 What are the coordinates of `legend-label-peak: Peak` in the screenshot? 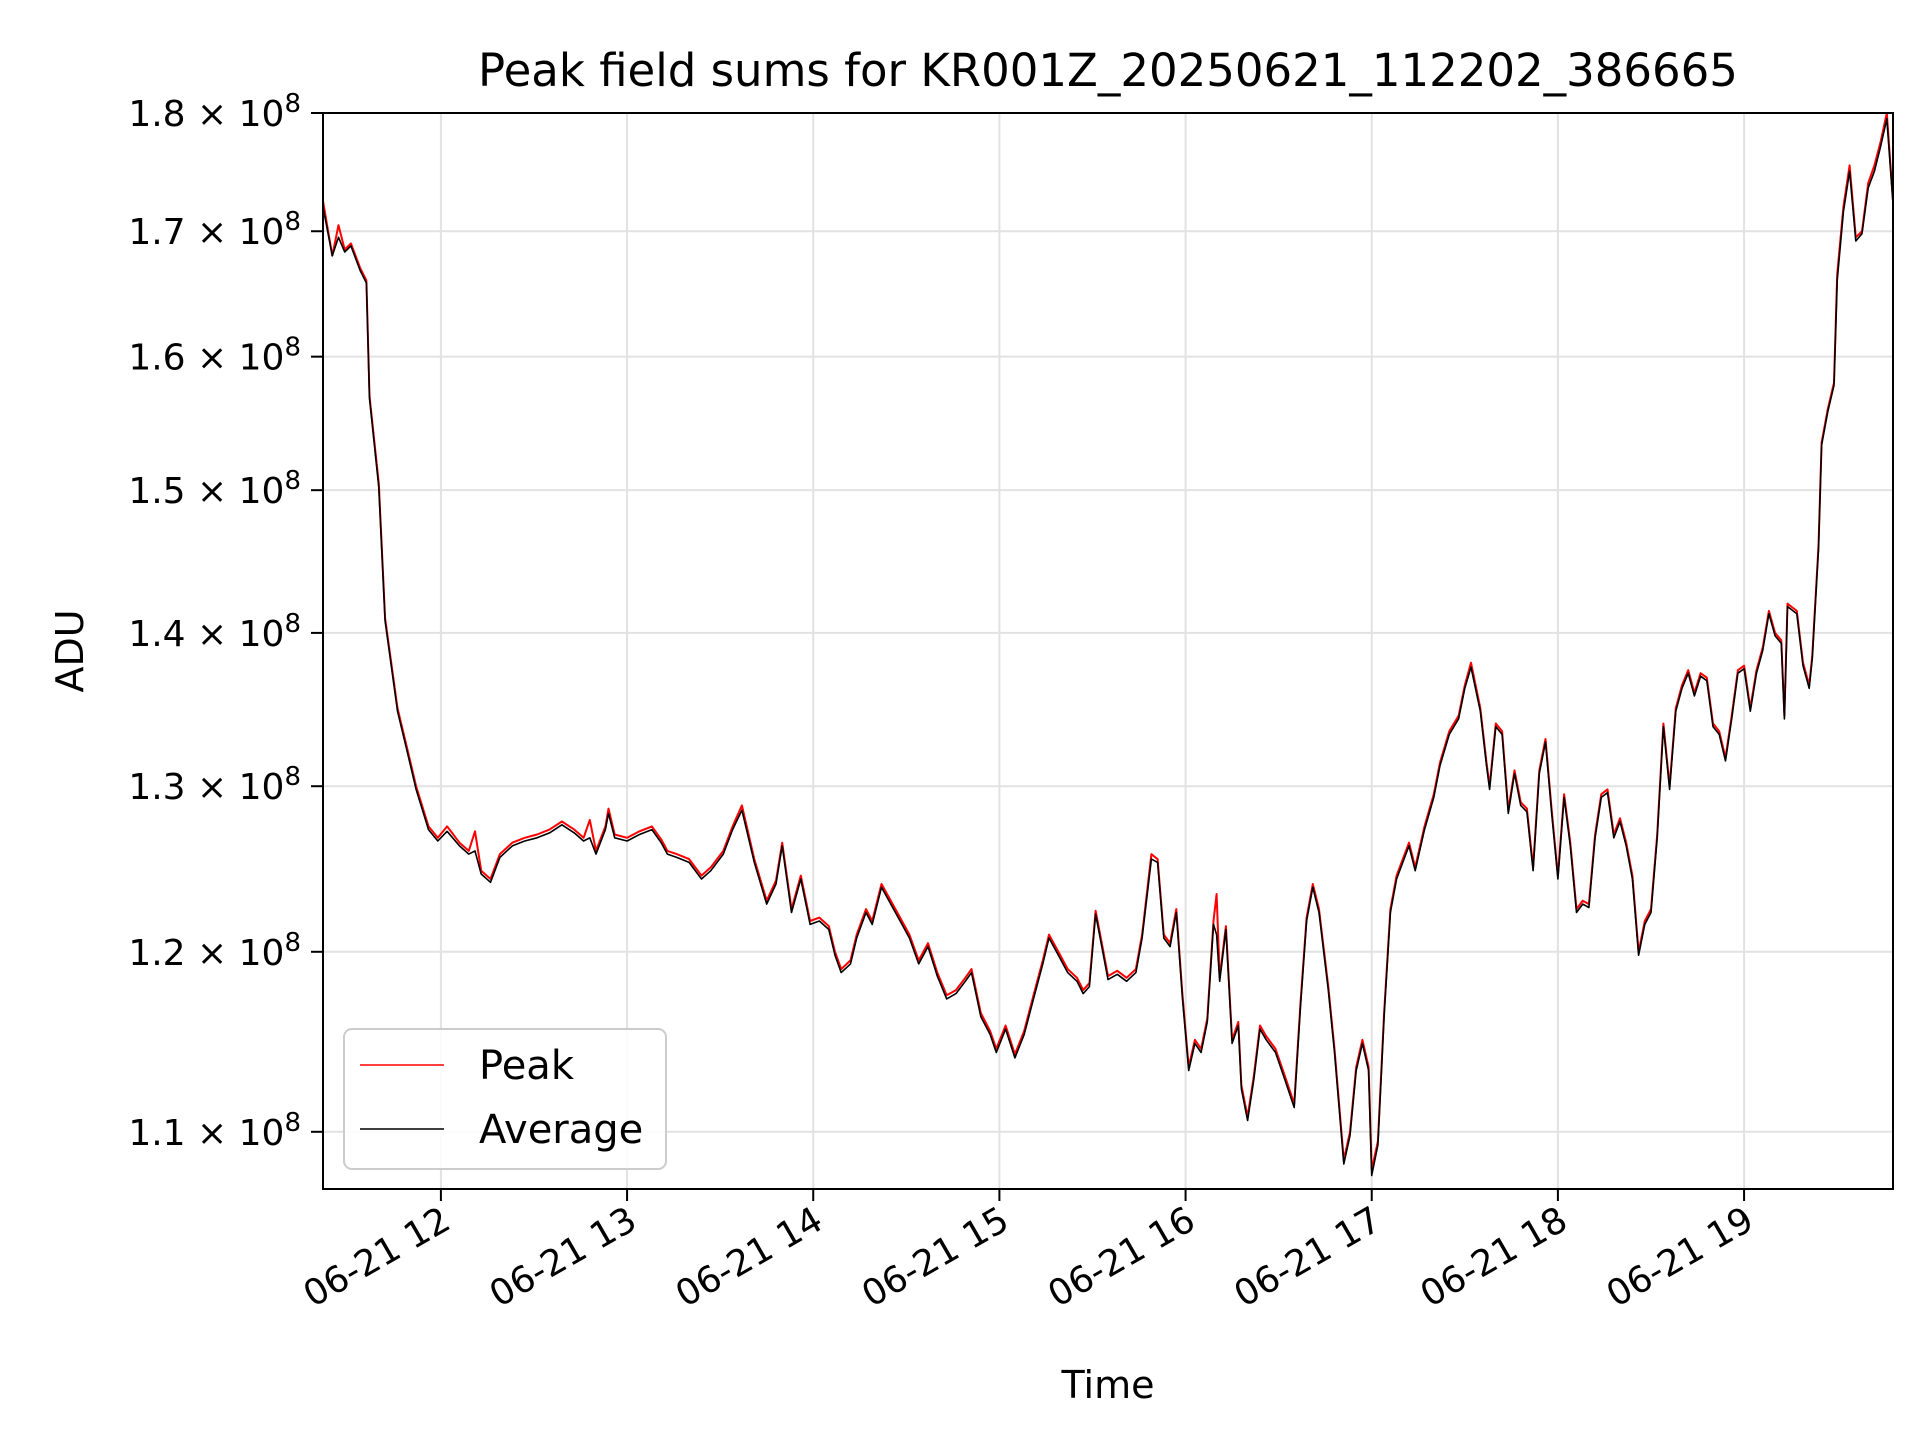 It's located at (527, 1066).